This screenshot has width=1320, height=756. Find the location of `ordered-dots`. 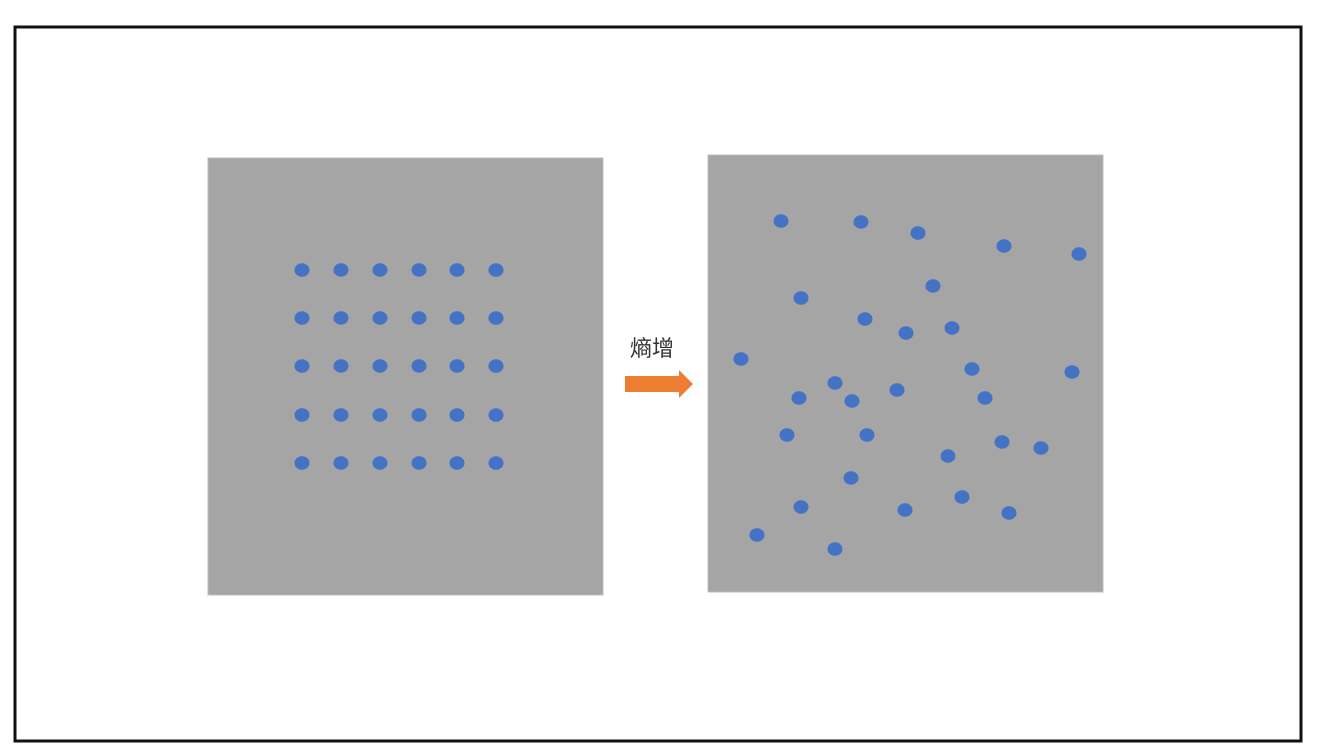

ordered-dots is located at coordinates (399, 366).